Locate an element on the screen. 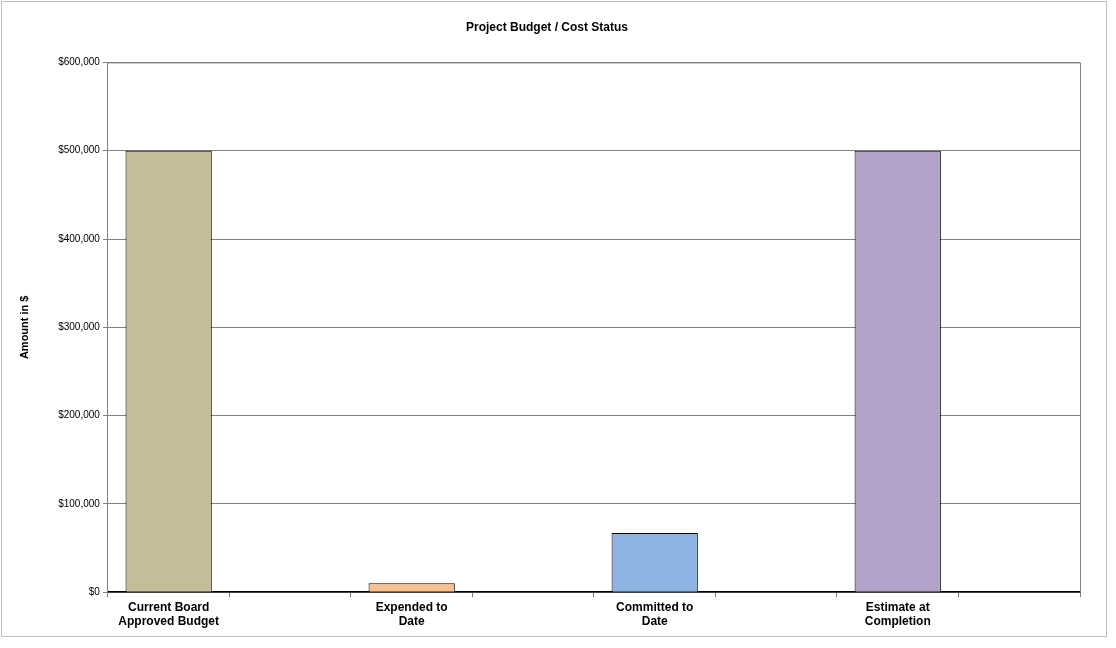 This screenshot has height=648, width=1116. x-tick-label: Estimate at Completion is located at coordinates (897, 614).